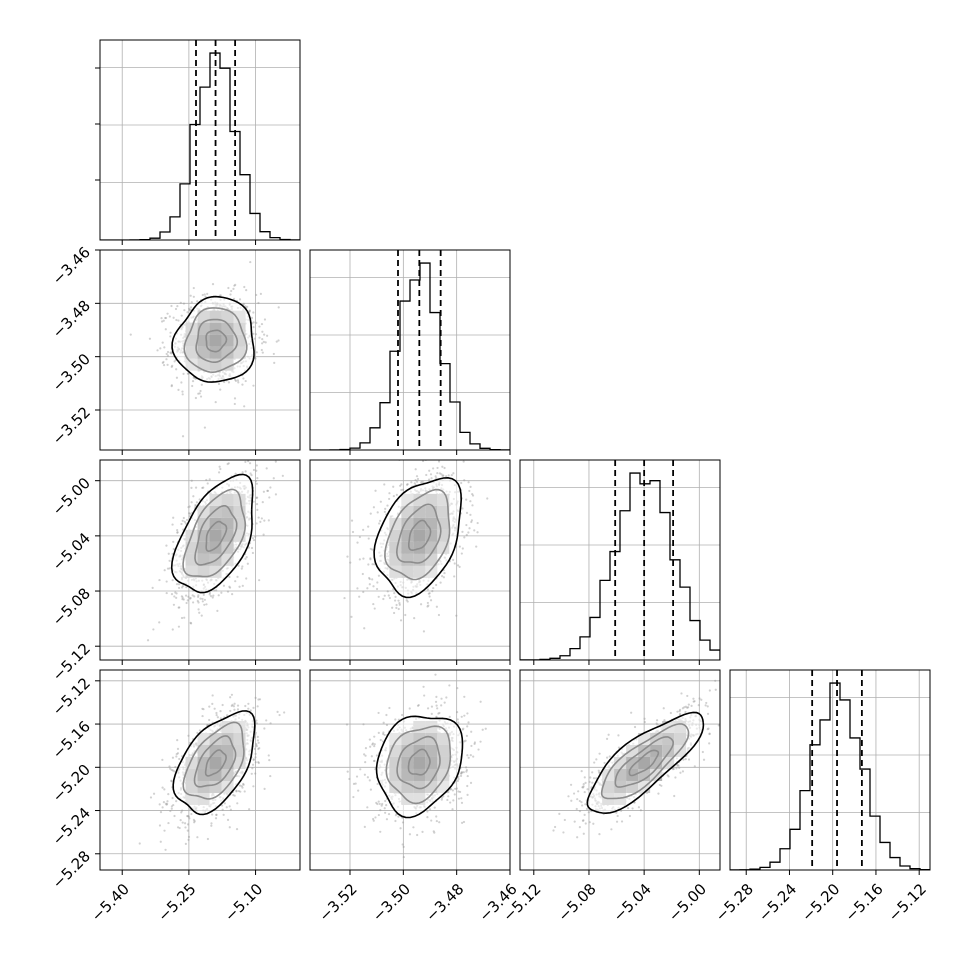  What do you see at coordinates (687, 902) in the screenshot?
I see `x-tick-label: −5.00` at bounding box center [687, 902].